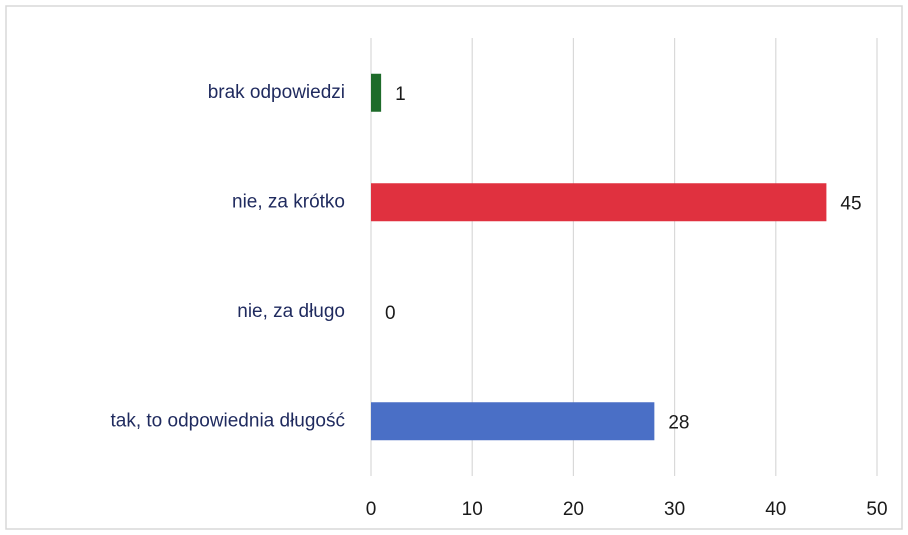 The height and width of the screenshot is (535, 908). Describe the element at coordinates (850, 203) in the screenshot. I see `value-label: 45` at that location.